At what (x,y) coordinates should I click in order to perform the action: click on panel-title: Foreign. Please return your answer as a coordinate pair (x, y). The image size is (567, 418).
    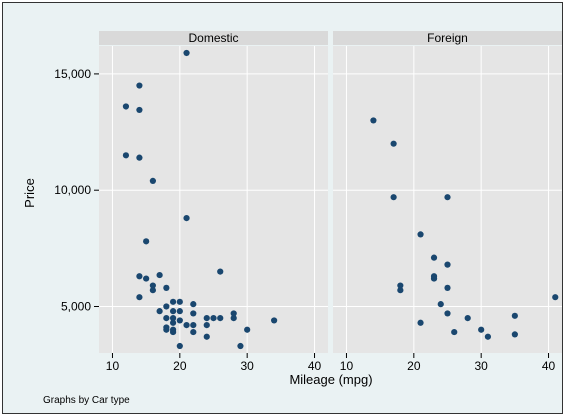
    Looking at the image, I should click on (447, 38).